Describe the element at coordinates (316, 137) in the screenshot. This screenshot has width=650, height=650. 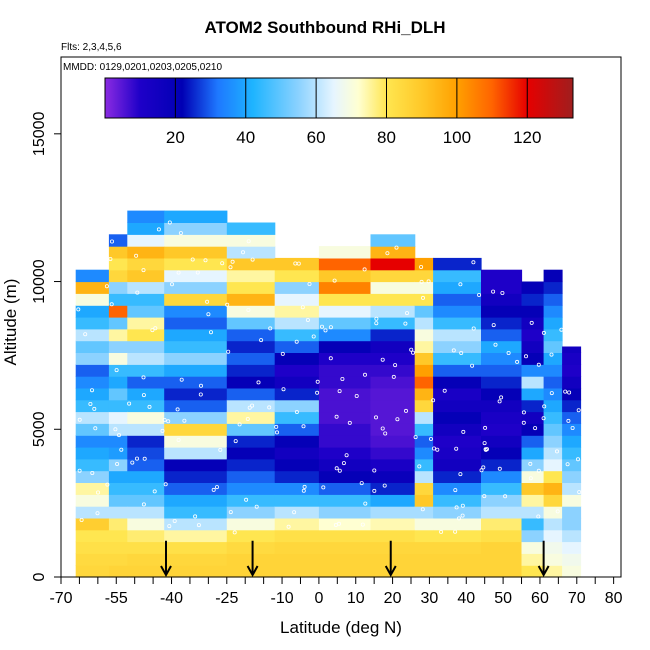
I see `colorbar-tick-label: 60` at that location.